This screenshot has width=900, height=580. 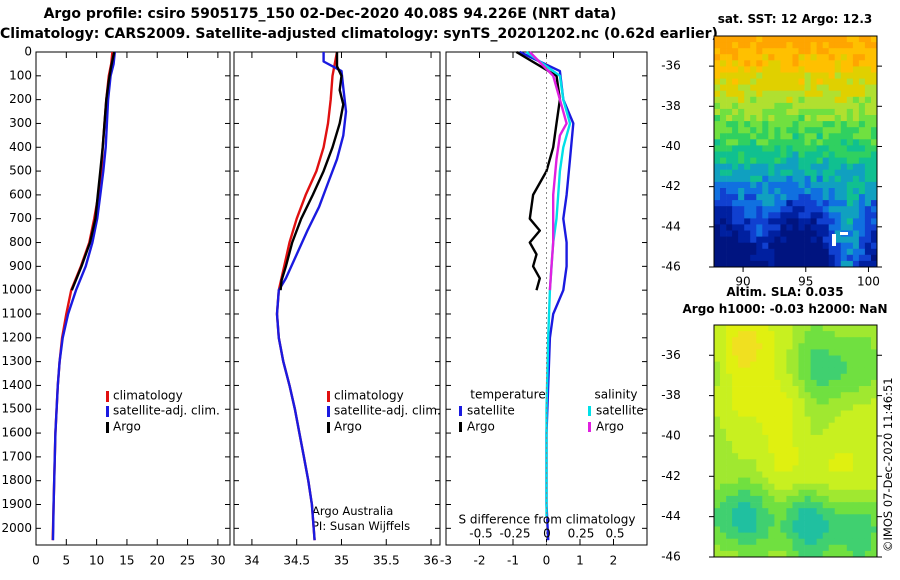 What do you see at coordinates (671, 146) in the screenshot?
I see `sst-y-tick-label: -40` at bounding box center [671, 146].